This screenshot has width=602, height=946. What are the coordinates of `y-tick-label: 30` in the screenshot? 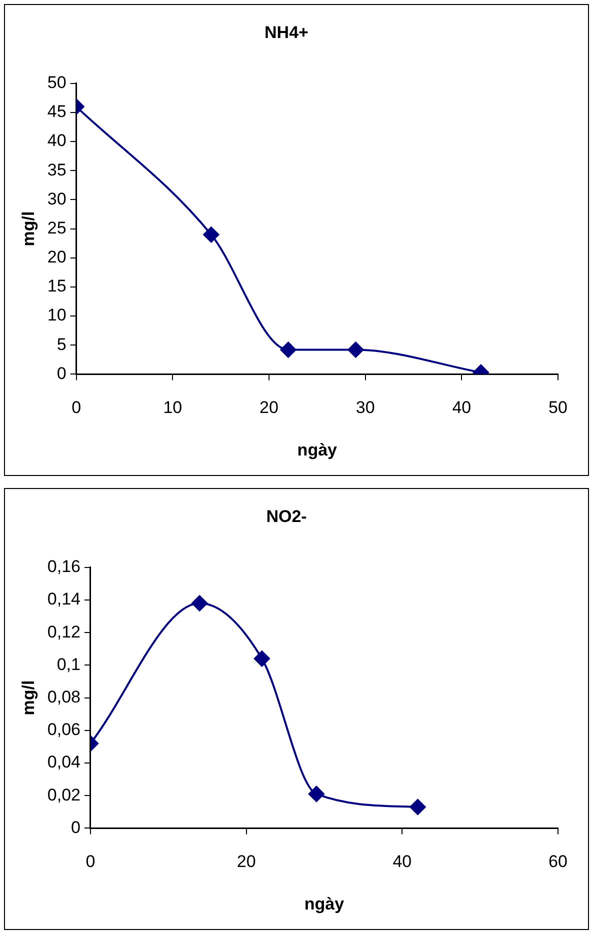 It's located at (56, 198).